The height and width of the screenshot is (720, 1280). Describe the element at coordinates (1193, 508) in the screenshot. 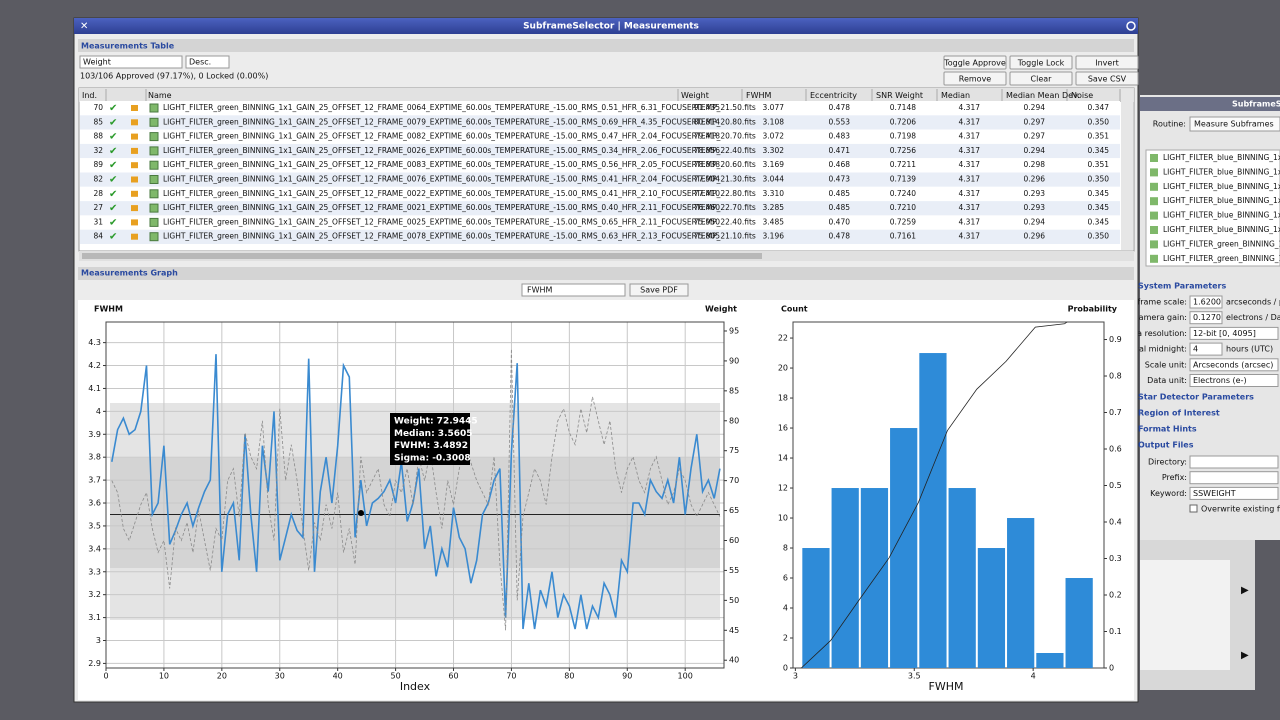

I see `checkbox` at that location.